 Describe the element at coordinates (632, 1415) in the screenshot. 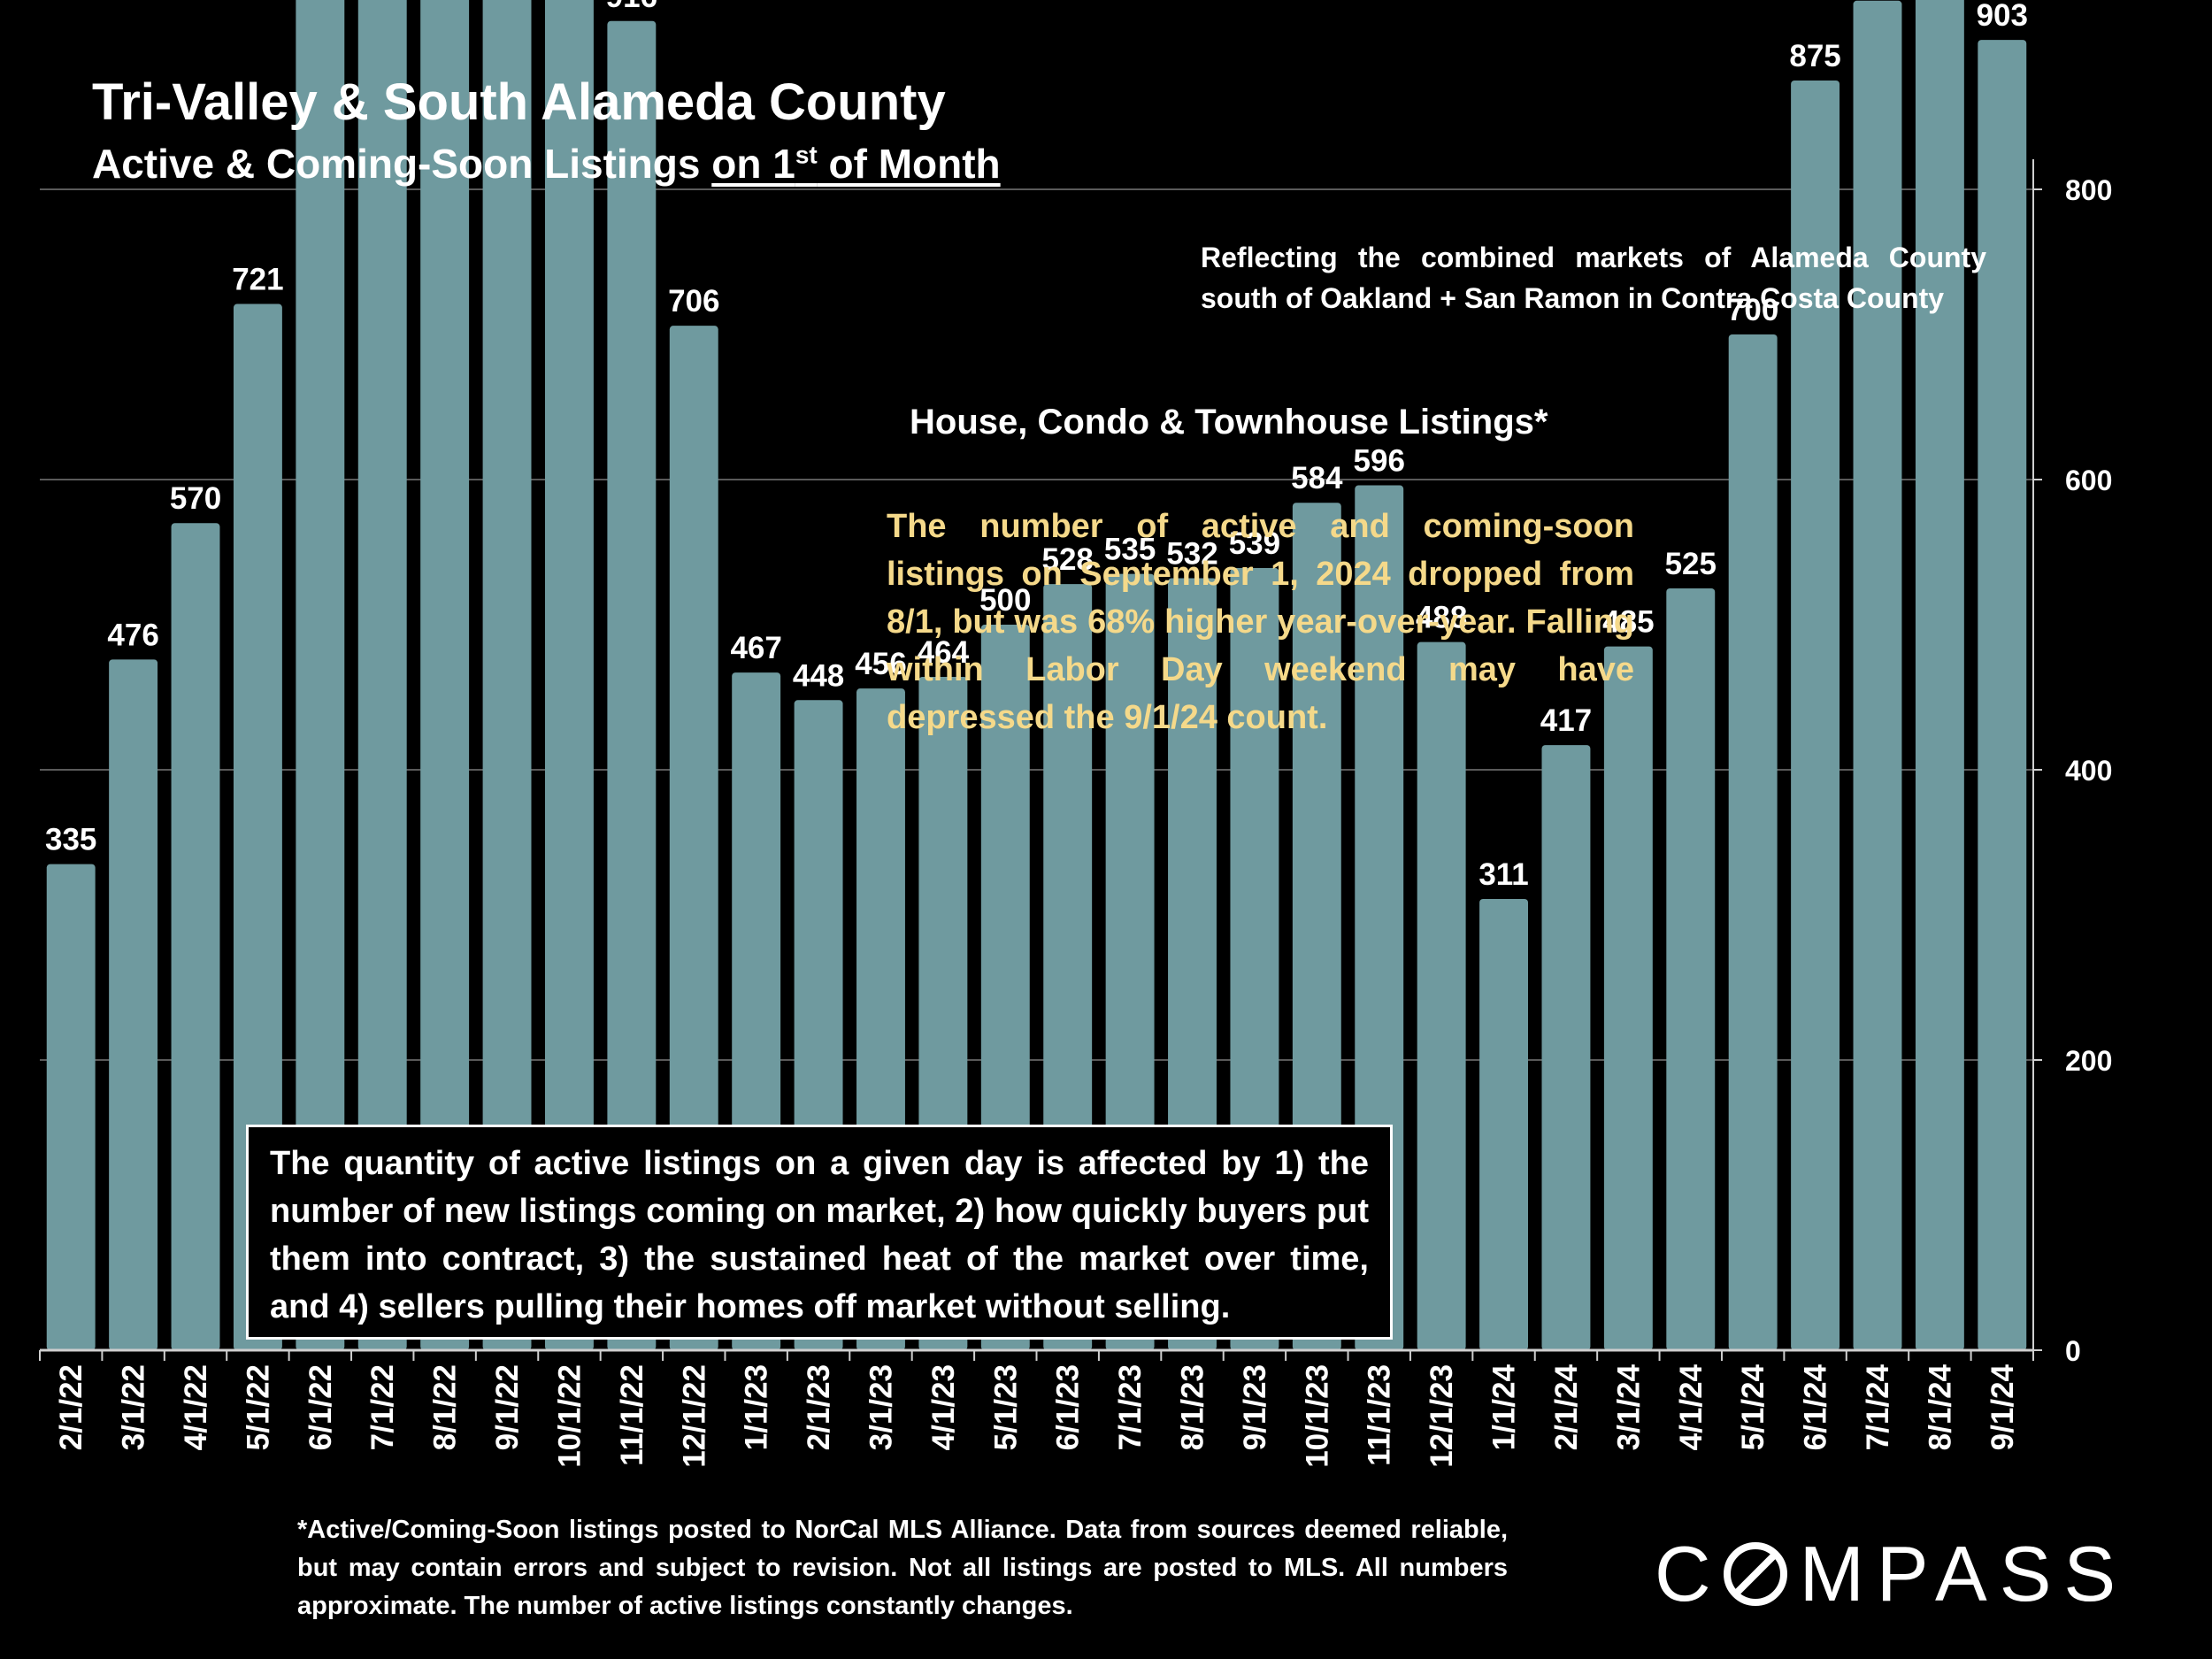

I see `x-tick-label: 11/1/22` at that location.